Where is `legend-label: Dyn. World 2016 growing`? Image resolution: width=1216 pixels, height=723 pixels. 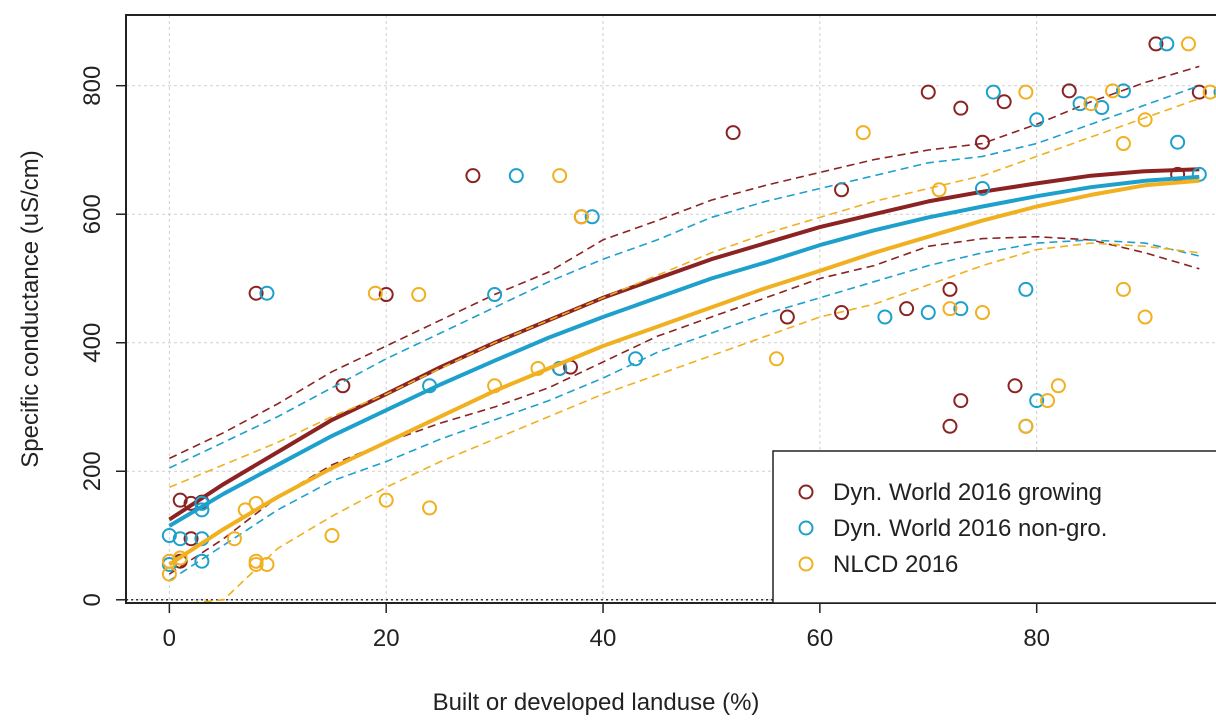 legend-label: Dyn. World 2016 growing is located at coordinates (967, 492).